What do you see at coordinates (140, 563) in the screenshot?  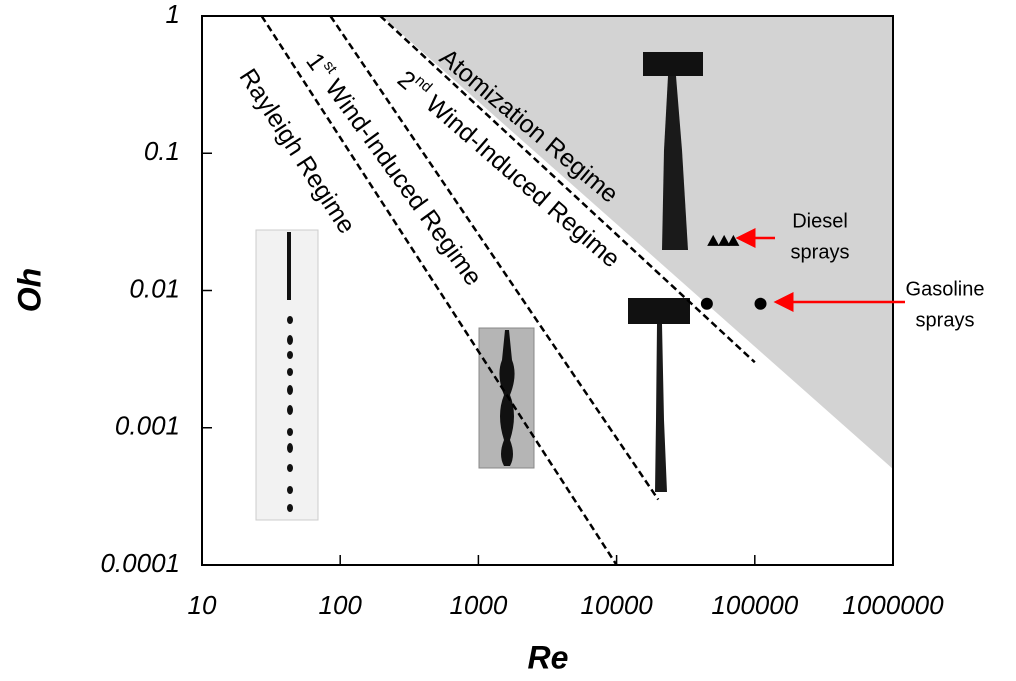 I see `y-tick-label: 0.0001` at bounding box center [140, 563].